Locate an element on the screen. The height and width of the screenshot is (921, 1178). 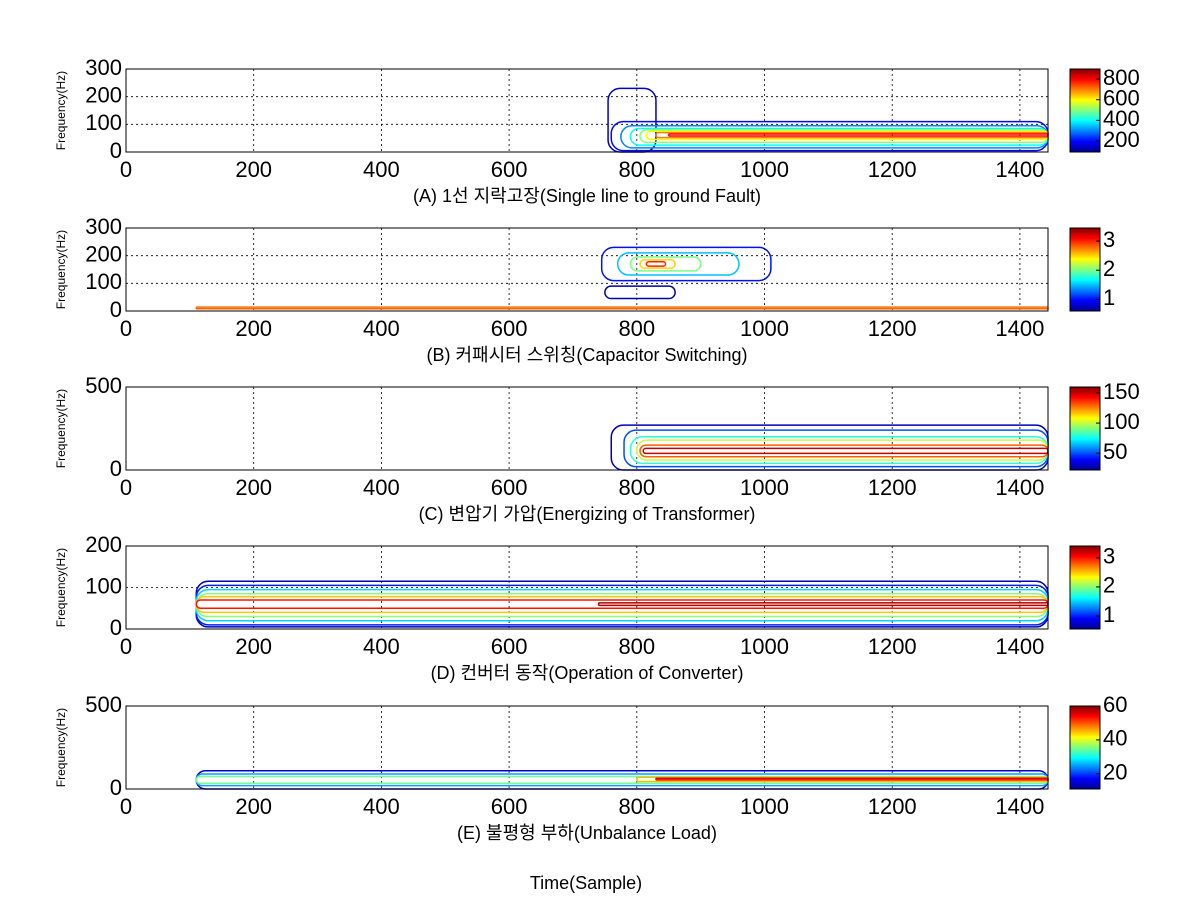
colorbar-tick-label: 60 is located at coordinates (1115, 704).